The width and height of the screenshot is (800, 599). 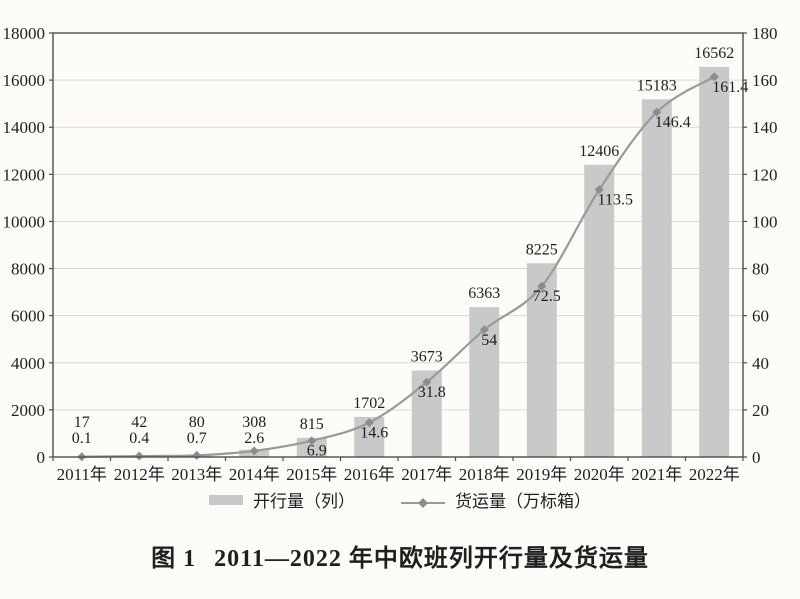 What do you see at coordinates (28, 410) in the screenshot?
I see `y-left-tick-label: 2000` at bounding box center [28, 410].